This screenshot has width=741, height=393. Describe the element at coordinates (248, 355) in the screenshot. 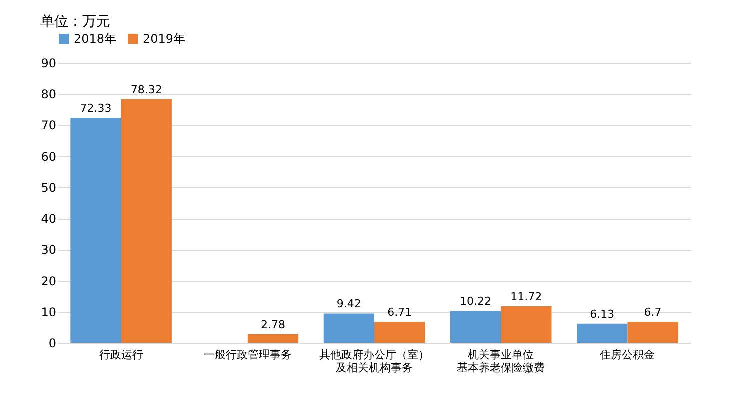

I see `x-tick-label: 一般行政管理事务` at that location.